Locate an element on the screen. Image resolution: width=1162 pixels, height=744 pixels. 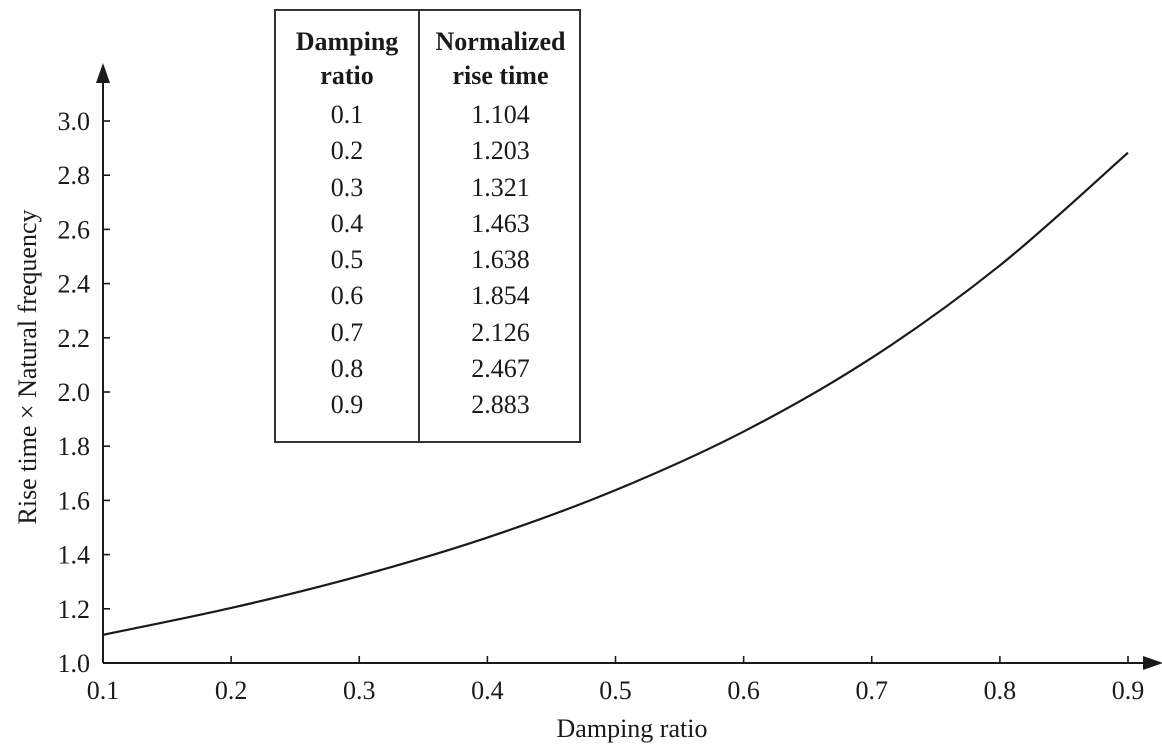
table-cell-damping: 0.5 is located at coordinates (347, 260).